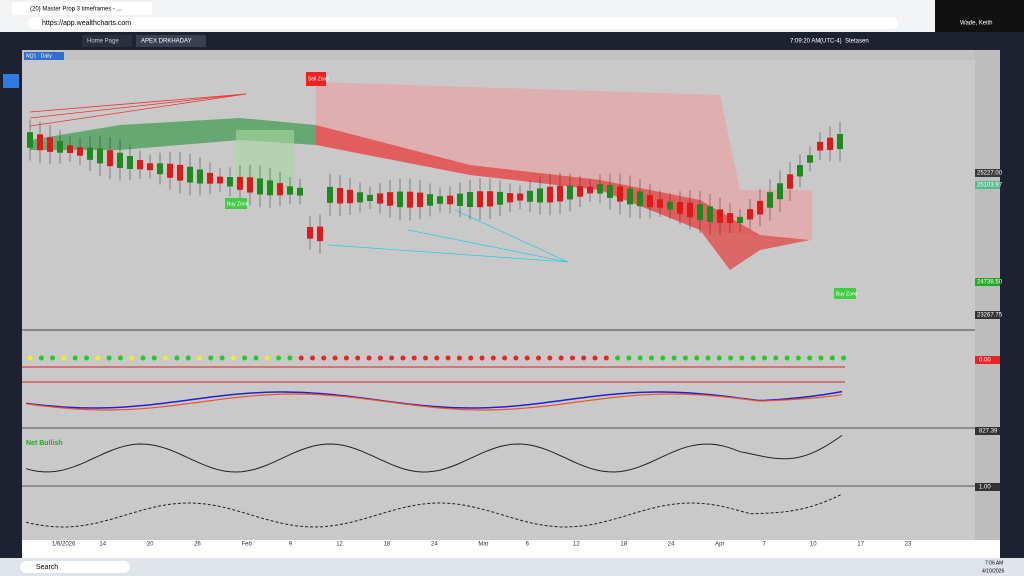 The width and height of the screenshot is (1024, 581). Describe the element at coordinates (990, 283) in the screenshot. I see `price-label: 24738.50` at that location.